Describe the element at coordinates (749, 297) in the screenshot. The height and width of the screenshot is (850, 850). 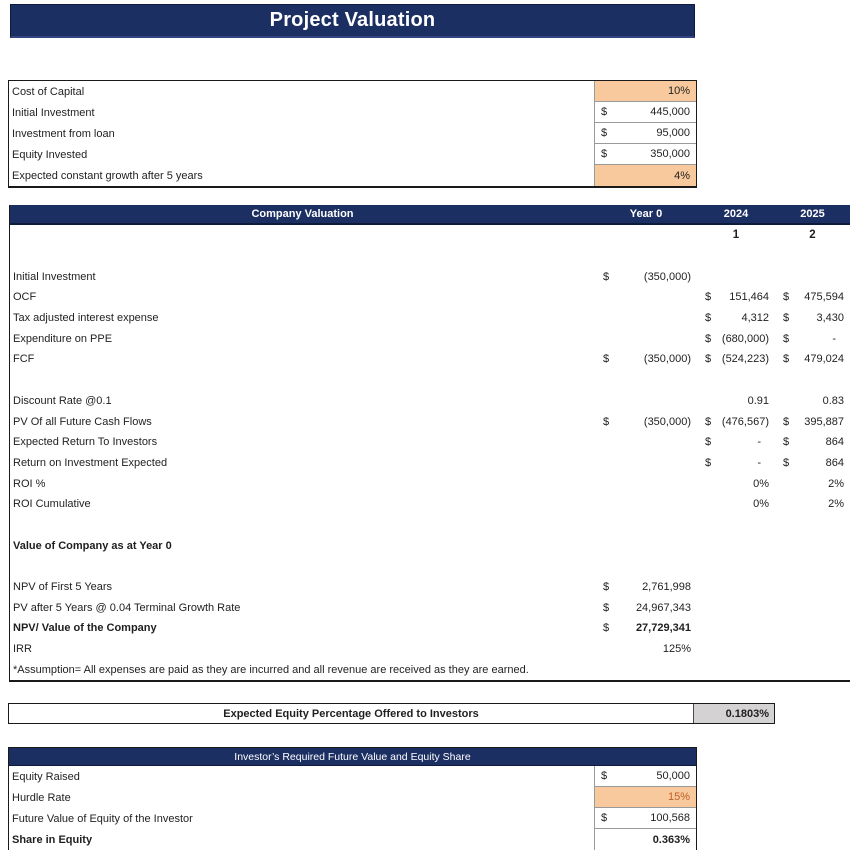
I see `cell-value: 151,464` at that location.